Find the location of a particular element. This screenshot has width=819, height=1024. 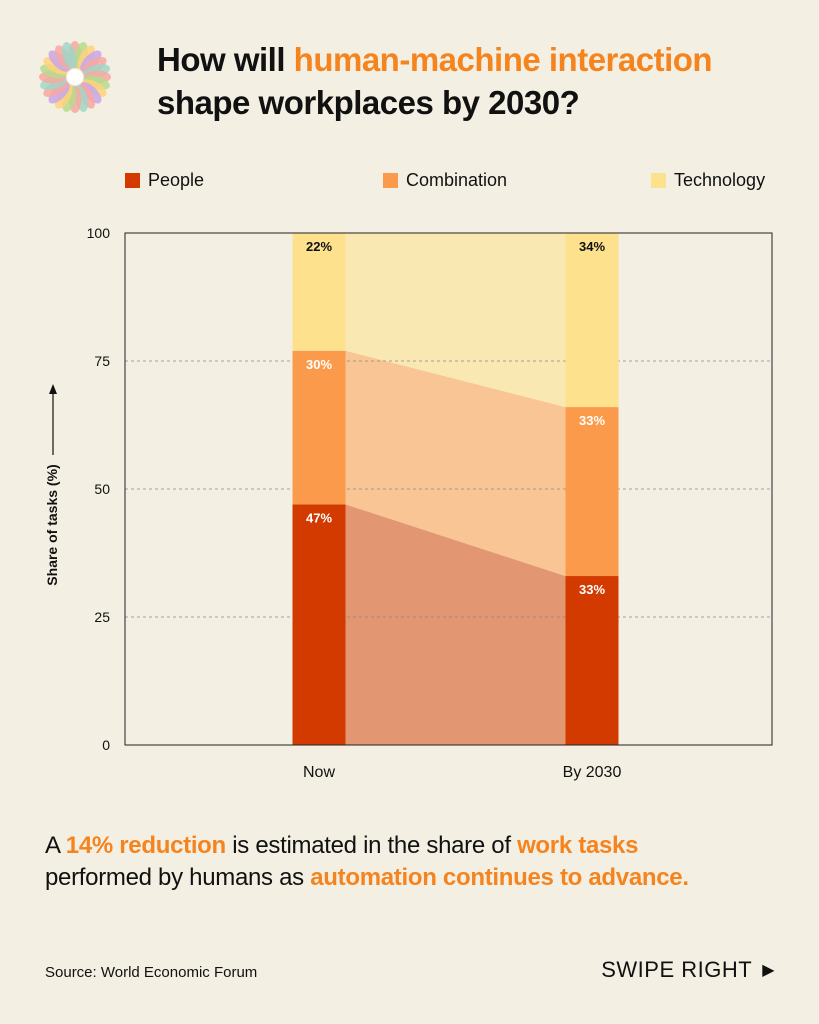

x-tick-label: Now is located at coordinates (319, 772).